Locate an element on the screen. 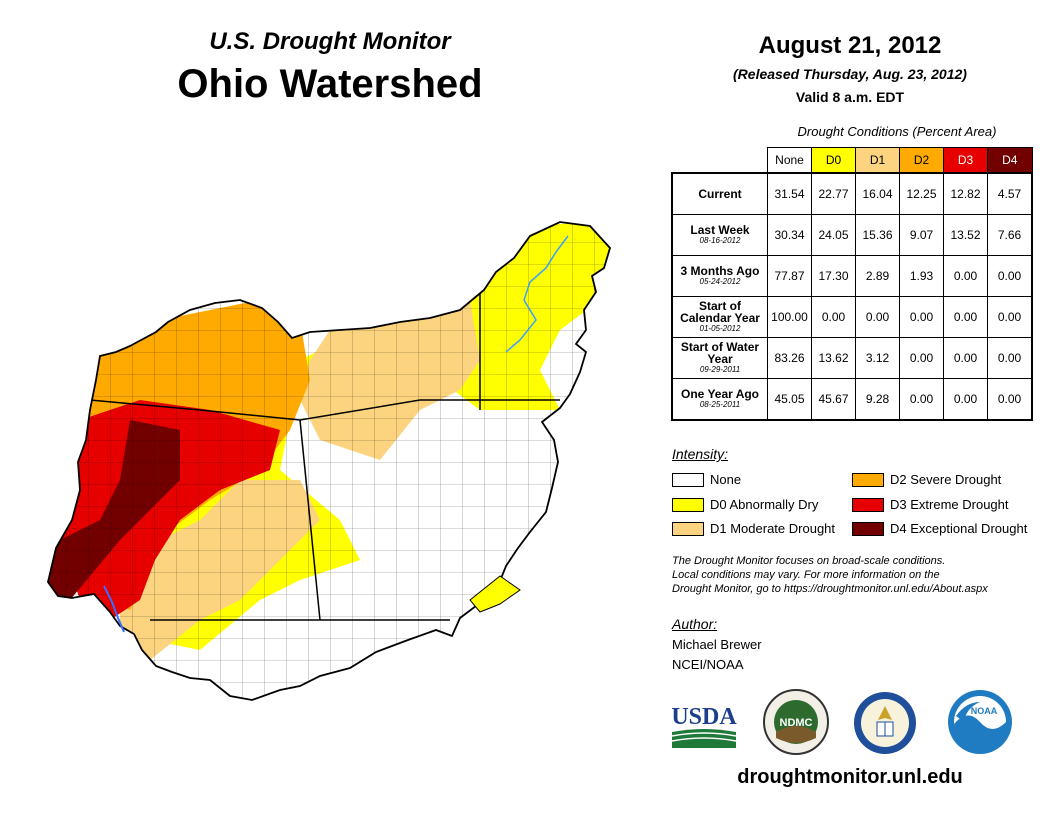 Image resolution: width=1056 pixels, height=816 pixels. row-label: Last Week 08-16-2012 is located at coordinates (719, 235).